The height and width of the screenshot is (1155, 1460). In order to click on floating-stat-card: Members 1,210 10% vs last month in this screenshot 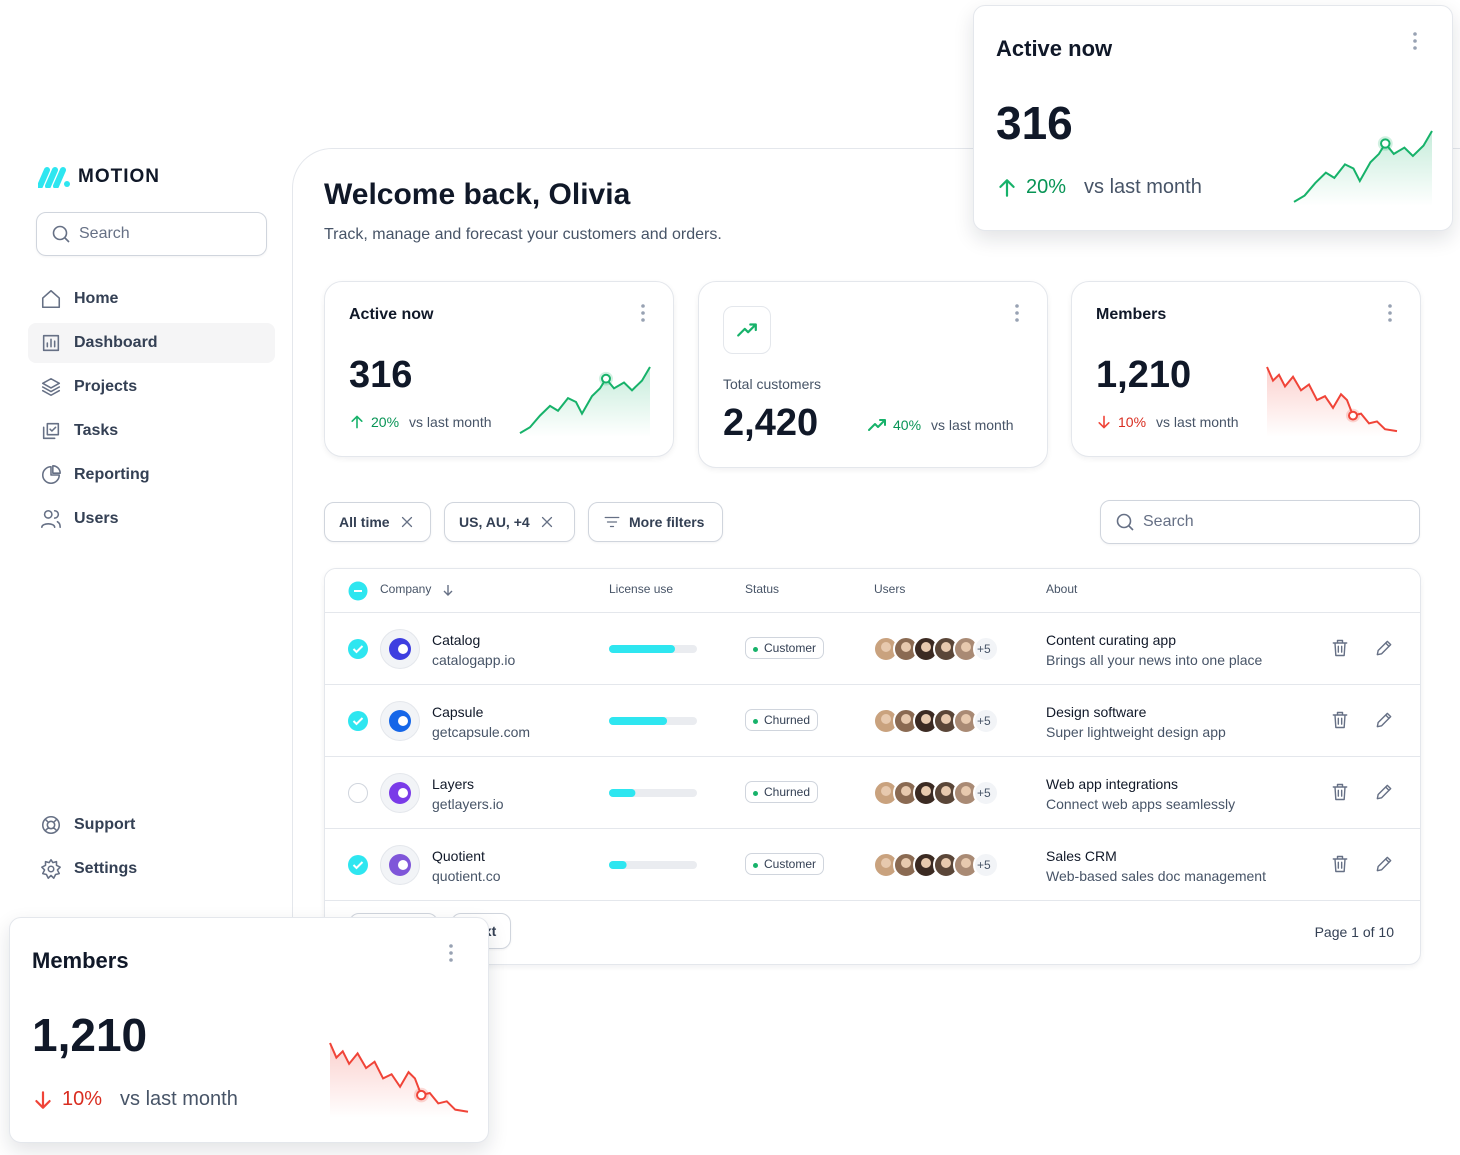, I will do `click(249, 1030)`.